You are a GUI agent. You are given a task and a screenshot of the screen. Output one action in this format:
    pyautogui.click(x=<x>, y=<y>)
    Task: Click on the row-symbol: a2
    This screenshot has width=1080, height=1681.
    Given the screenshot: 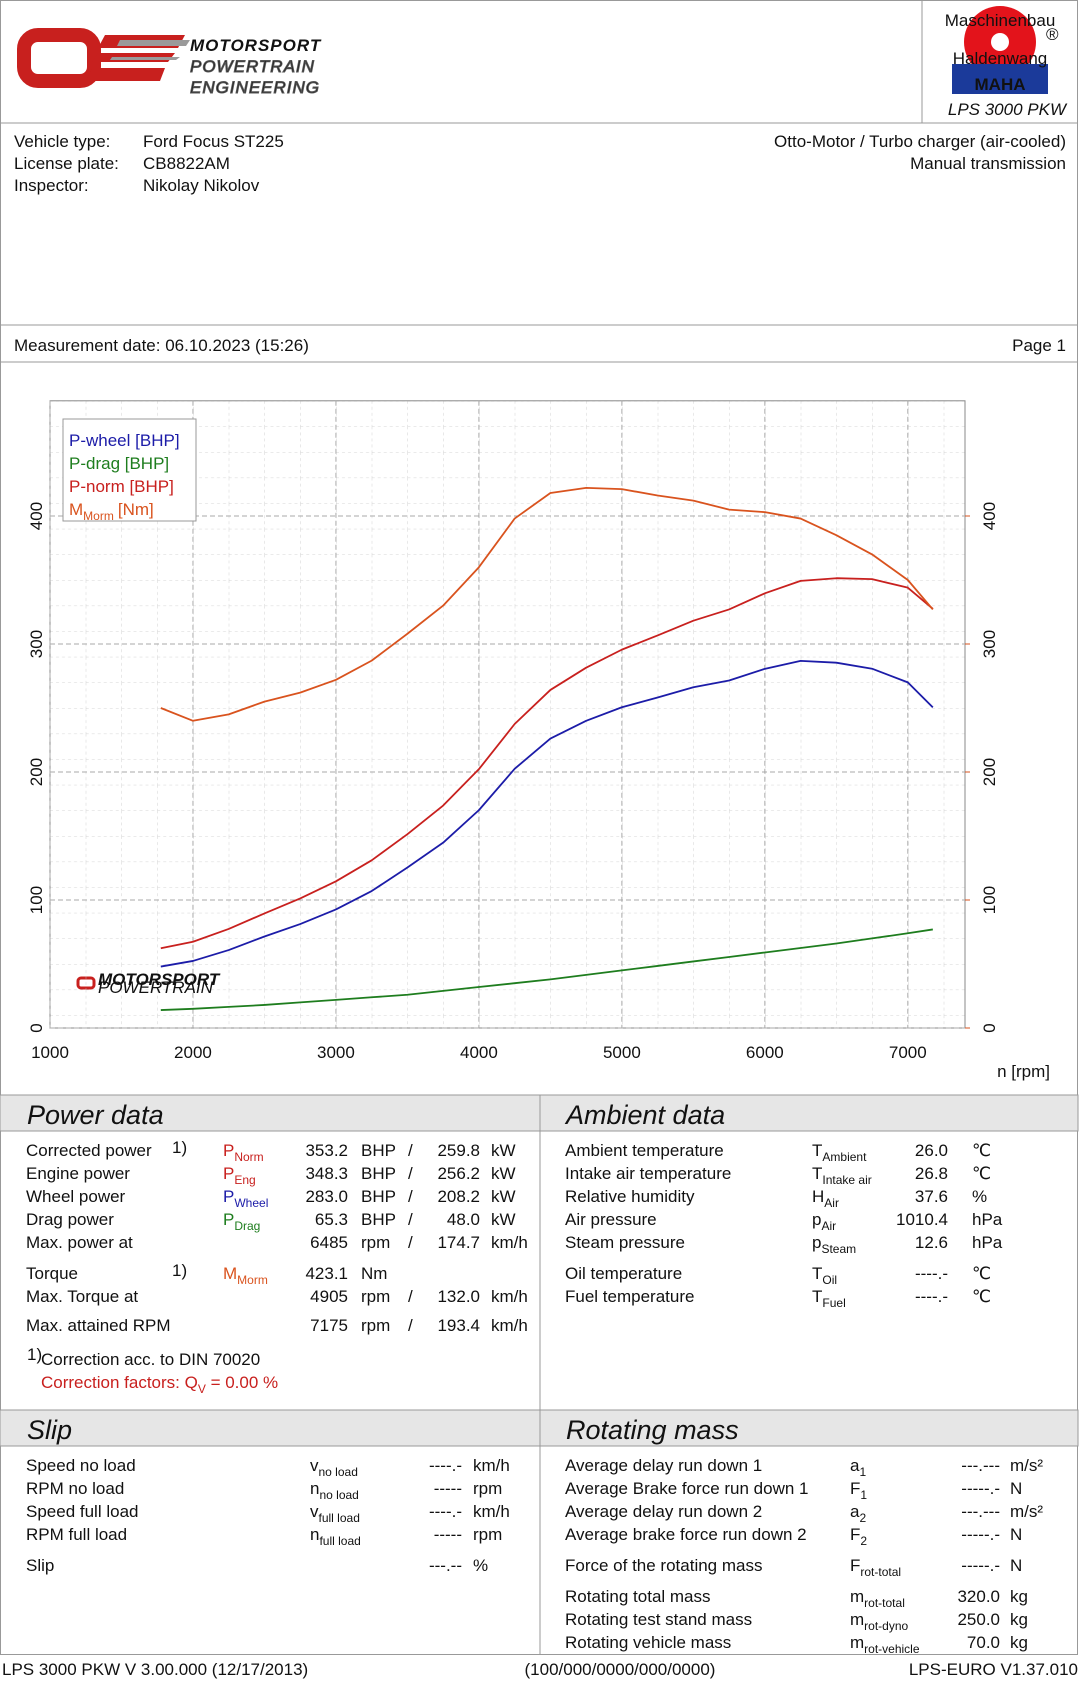 What is the action you would take?
    pyautogui.click(x=858, y=1513)
    